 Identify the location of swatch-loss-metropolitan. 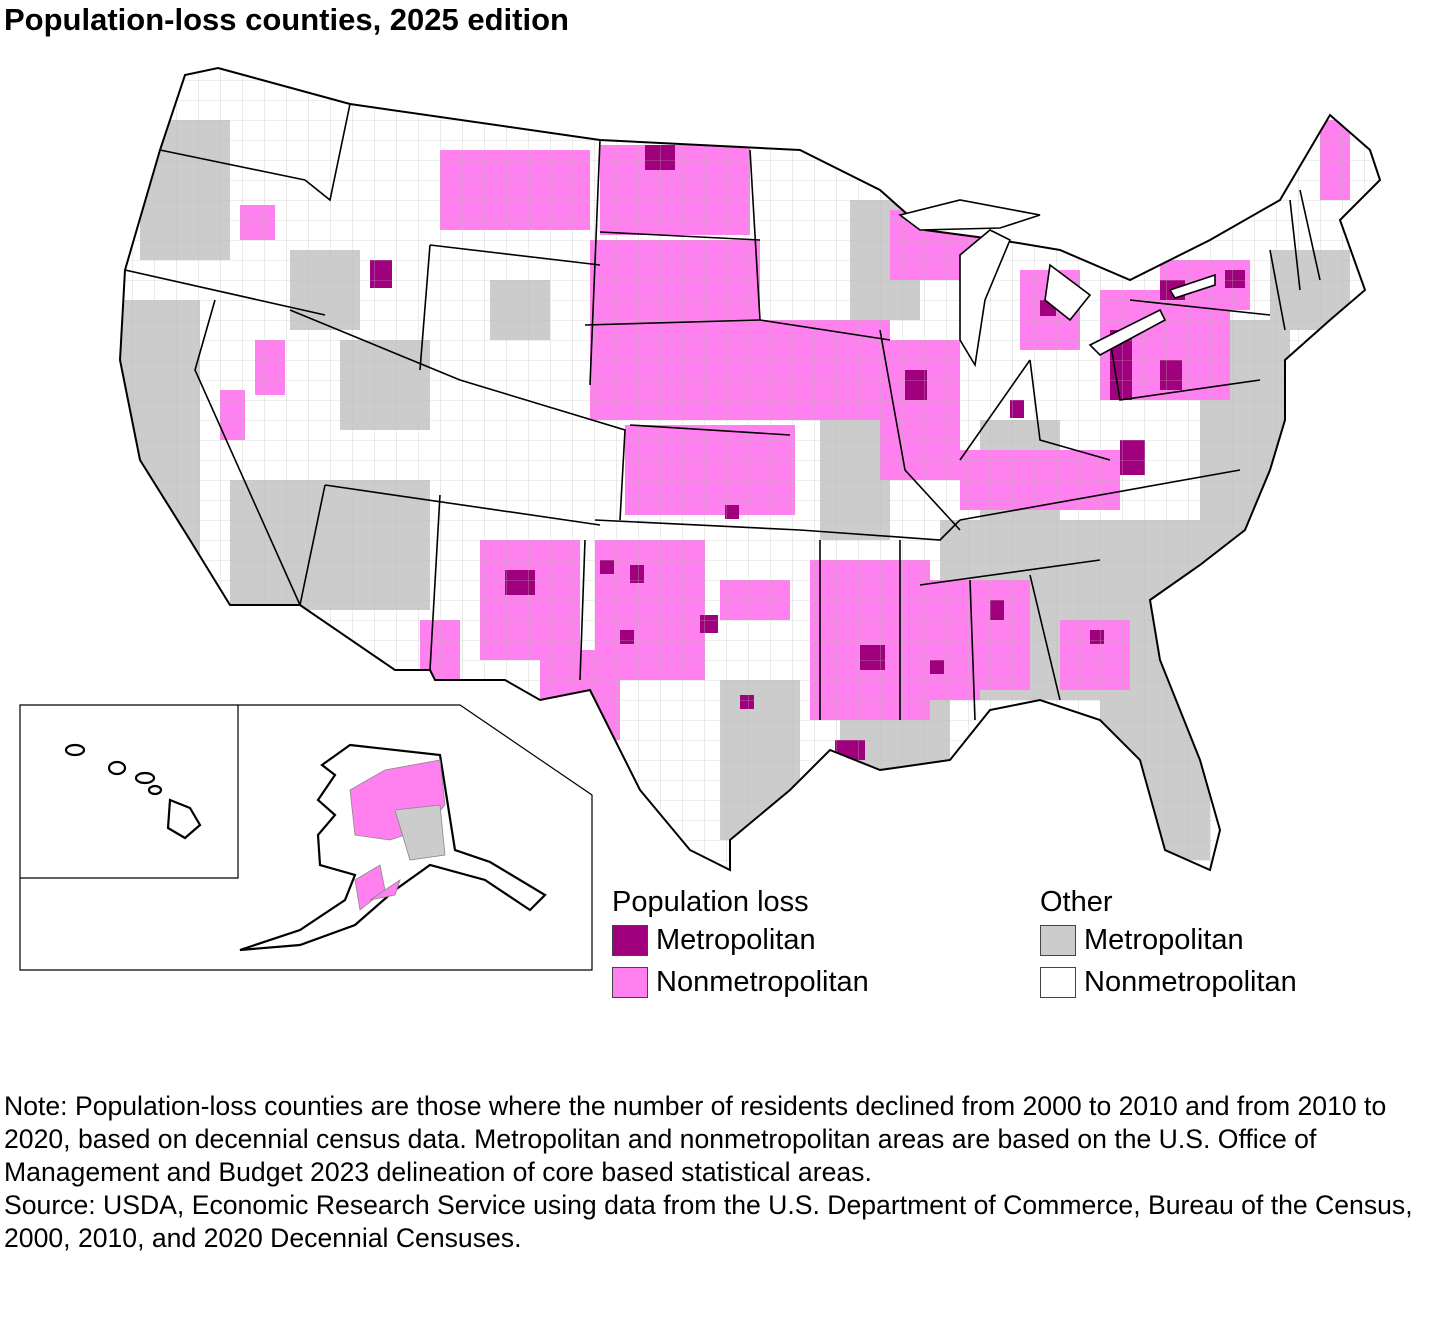
(630, 940).